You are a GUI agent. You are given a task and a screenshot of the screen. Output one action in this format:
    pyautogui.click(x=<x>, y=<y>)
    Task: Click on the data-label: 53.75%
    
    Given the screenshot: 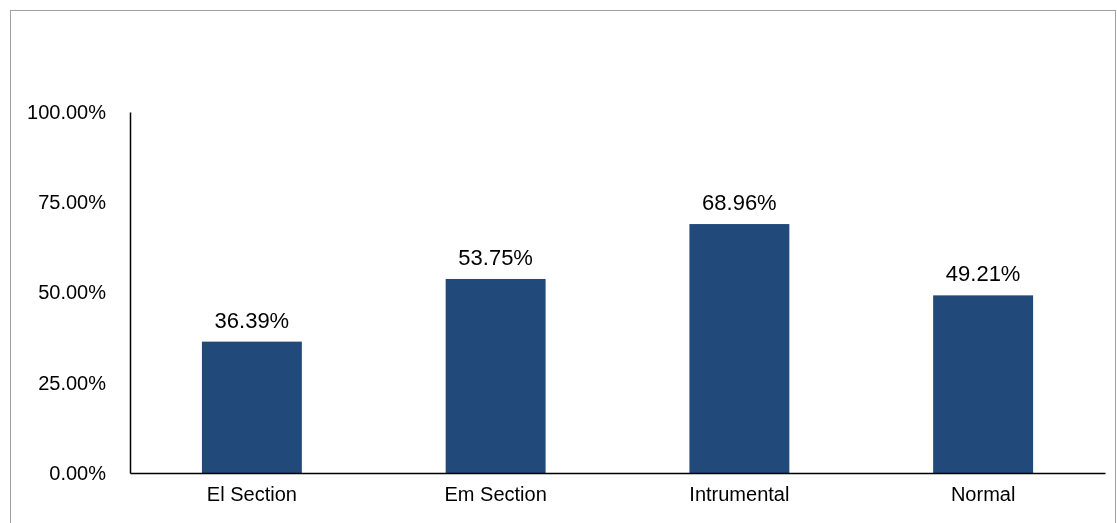 What is the action you would take?
    pyautogui.click(x=495, y=257)
    